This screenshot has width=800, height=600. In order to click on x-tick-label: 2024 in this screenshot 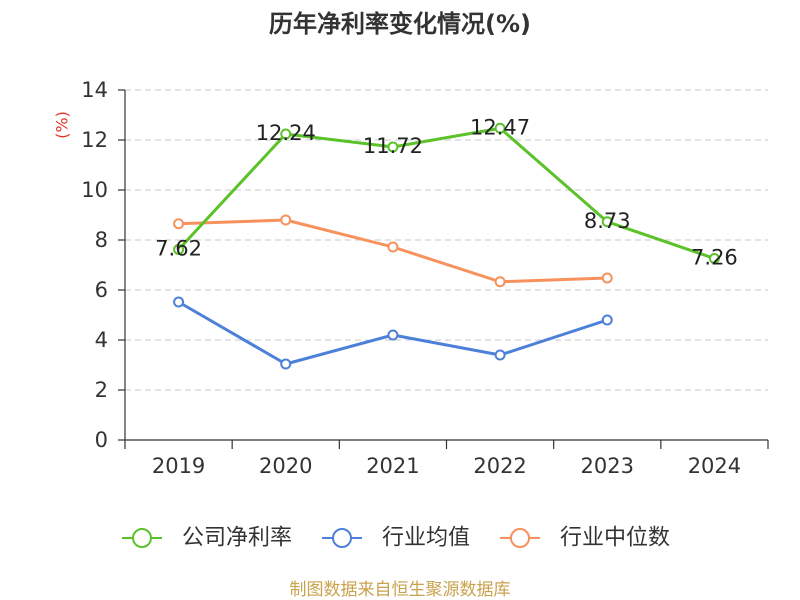, I will do `click(714, 466)`.